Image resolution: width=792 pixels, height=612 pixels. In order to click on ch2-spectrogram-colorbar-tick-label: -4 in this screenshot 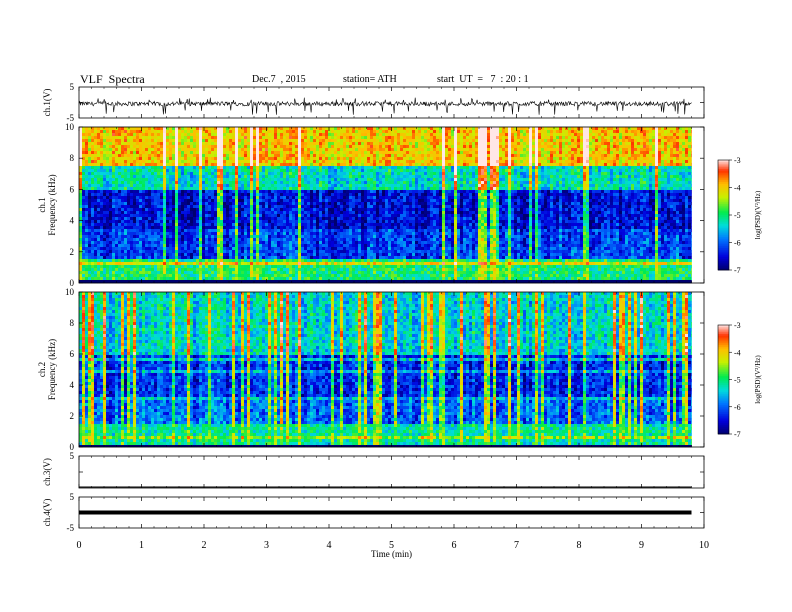, I will do `click(737, 352)`.